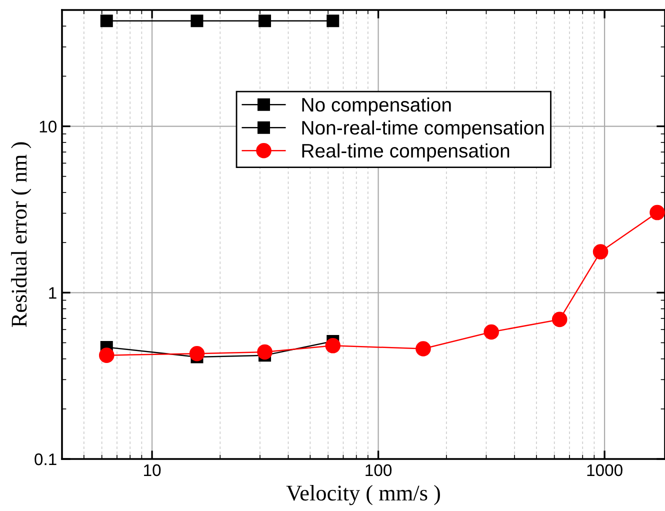 Image resolution: width=665 pixels, height=511 pixels. I want to click on legend-label: Non-real-time compensation, so click(423, 129).